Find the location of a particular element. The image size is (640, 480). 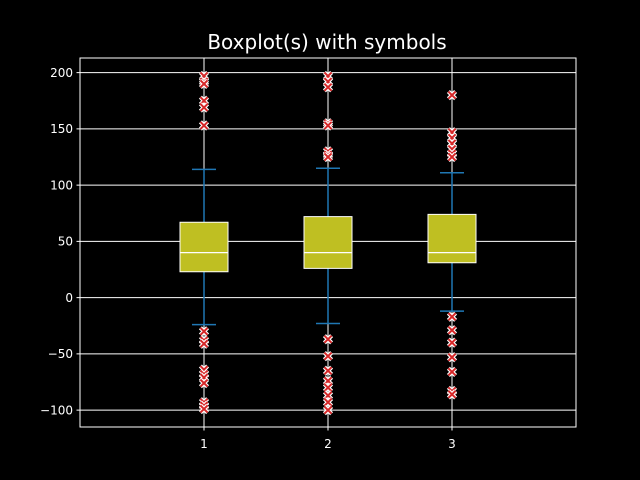

chart-title: Boxplot(s) with symbols is located at coordinates (326, 42).